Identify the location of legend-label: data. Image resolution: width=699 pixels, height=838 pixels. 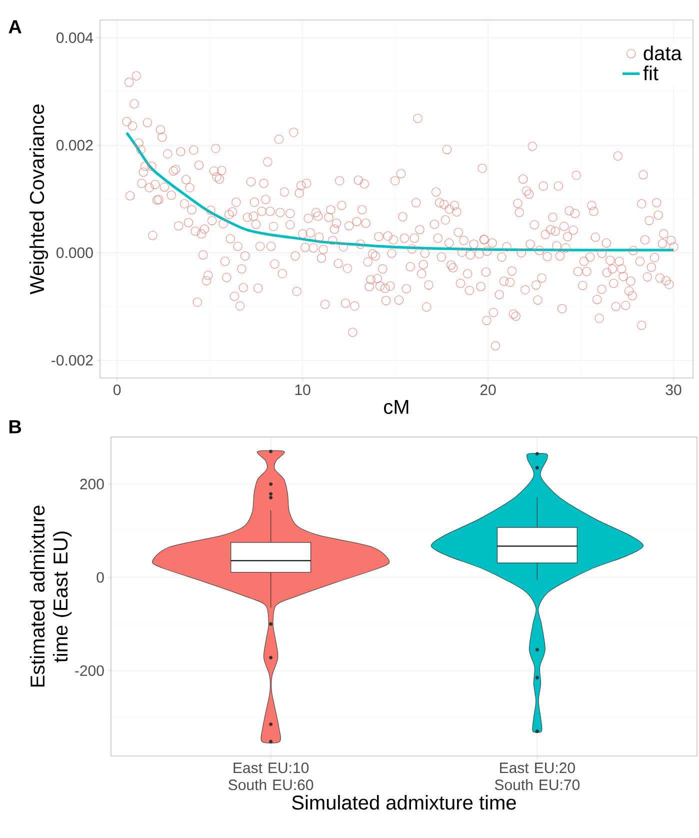
(663, 53).